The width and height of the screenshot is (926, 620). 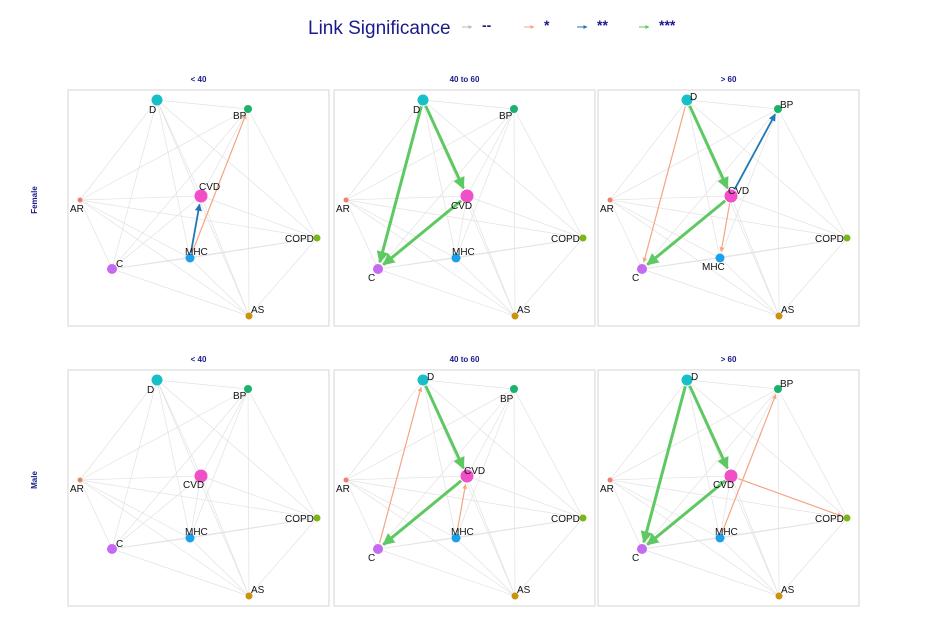 I want to click on edge-CVD-COPD-significant, so click(x=790, y=497).